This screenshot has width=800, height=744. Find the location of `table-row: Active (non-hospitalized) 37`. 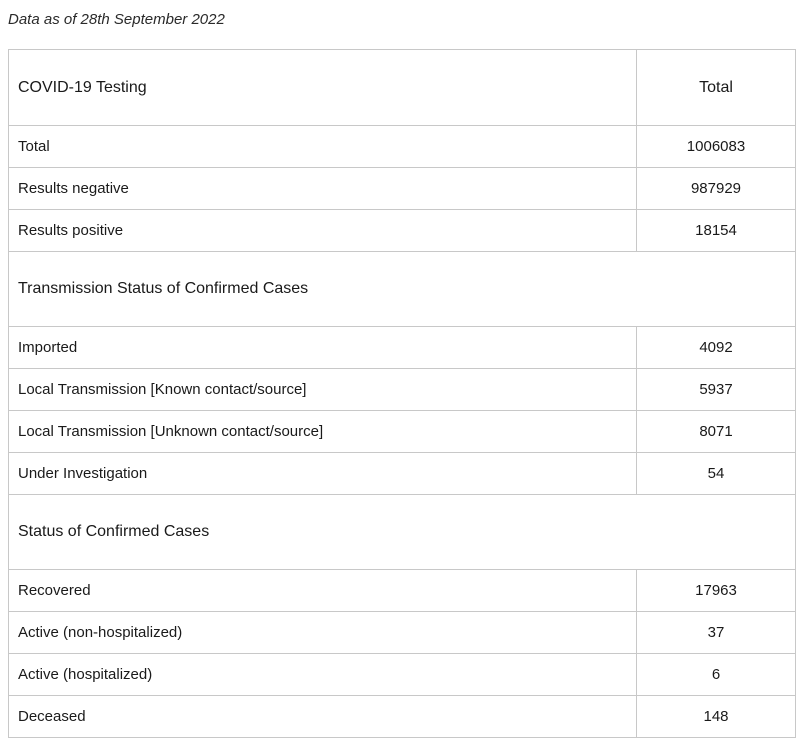

table-row: Active (non-hospitalized) 37 is located at coordinates (402, 632).